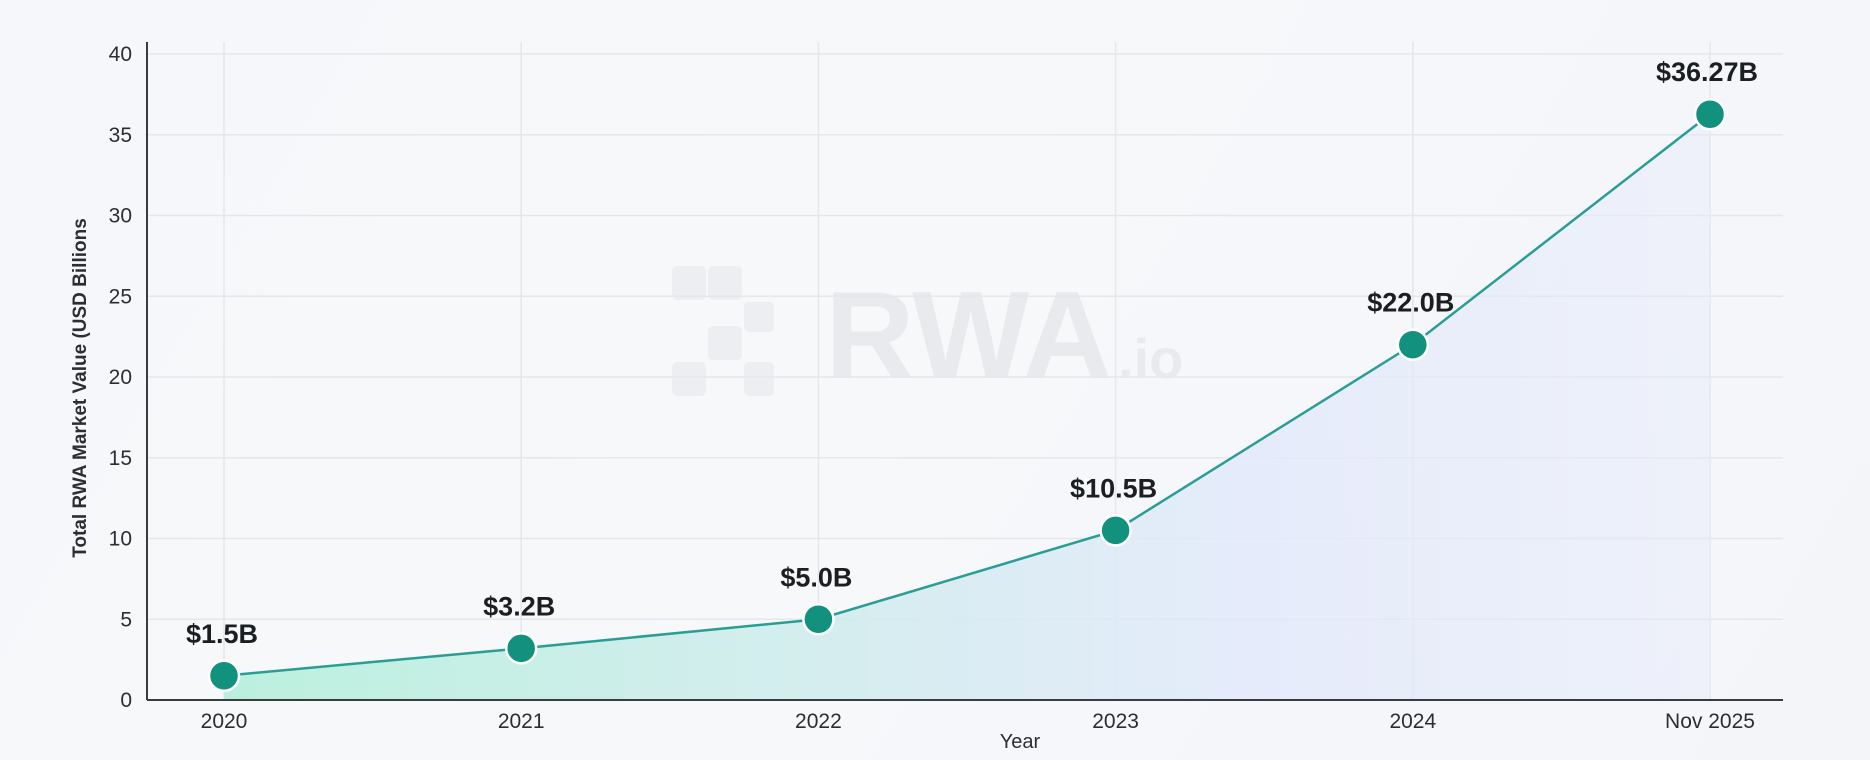 Image resolution: width=1870 pixels, height=760 pixels. I want to click on x-tick-label: 2024, so click(1412, 721).